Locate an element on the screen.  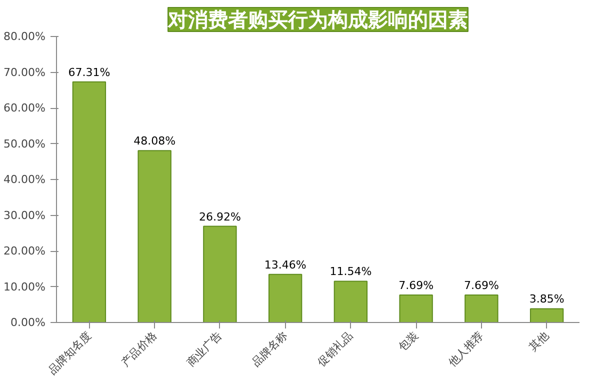
y-tick-label: 0.00% is located at coordinates (28, 322).